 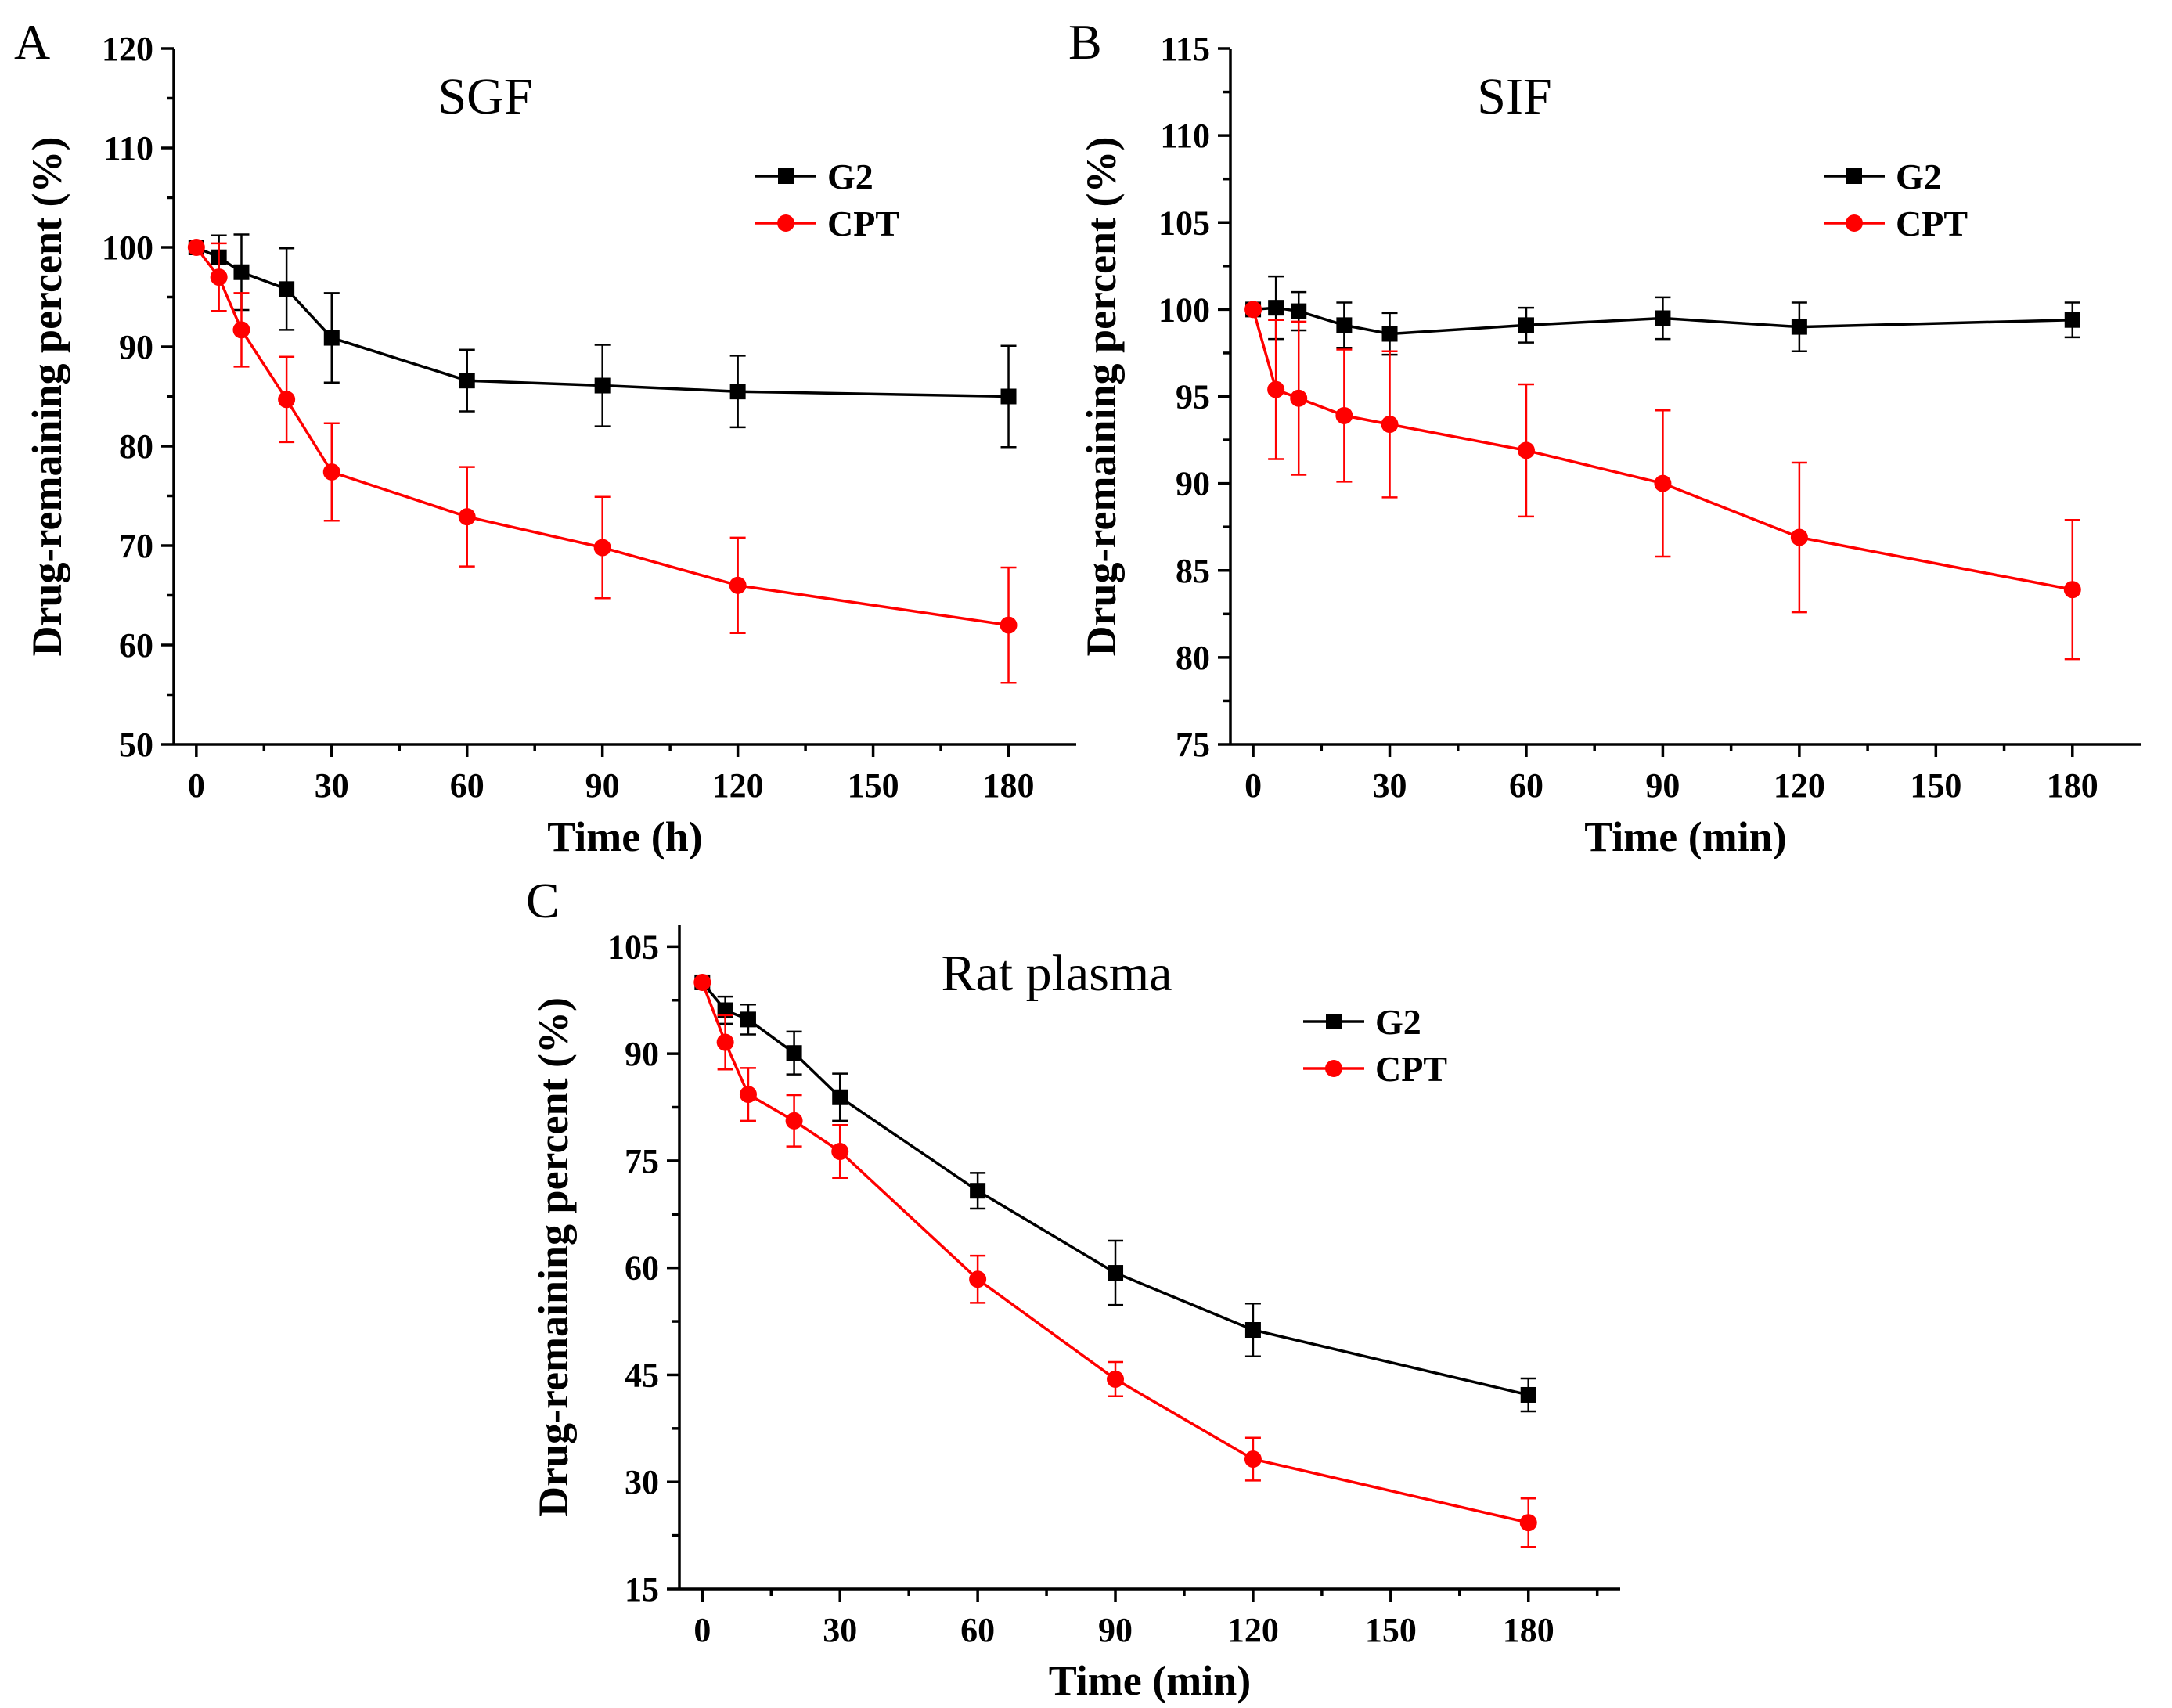 What do you see at coordinates (128, 49) in the screenshot?
I see `y-tick-label: 120` at bounding box center [128, 49].